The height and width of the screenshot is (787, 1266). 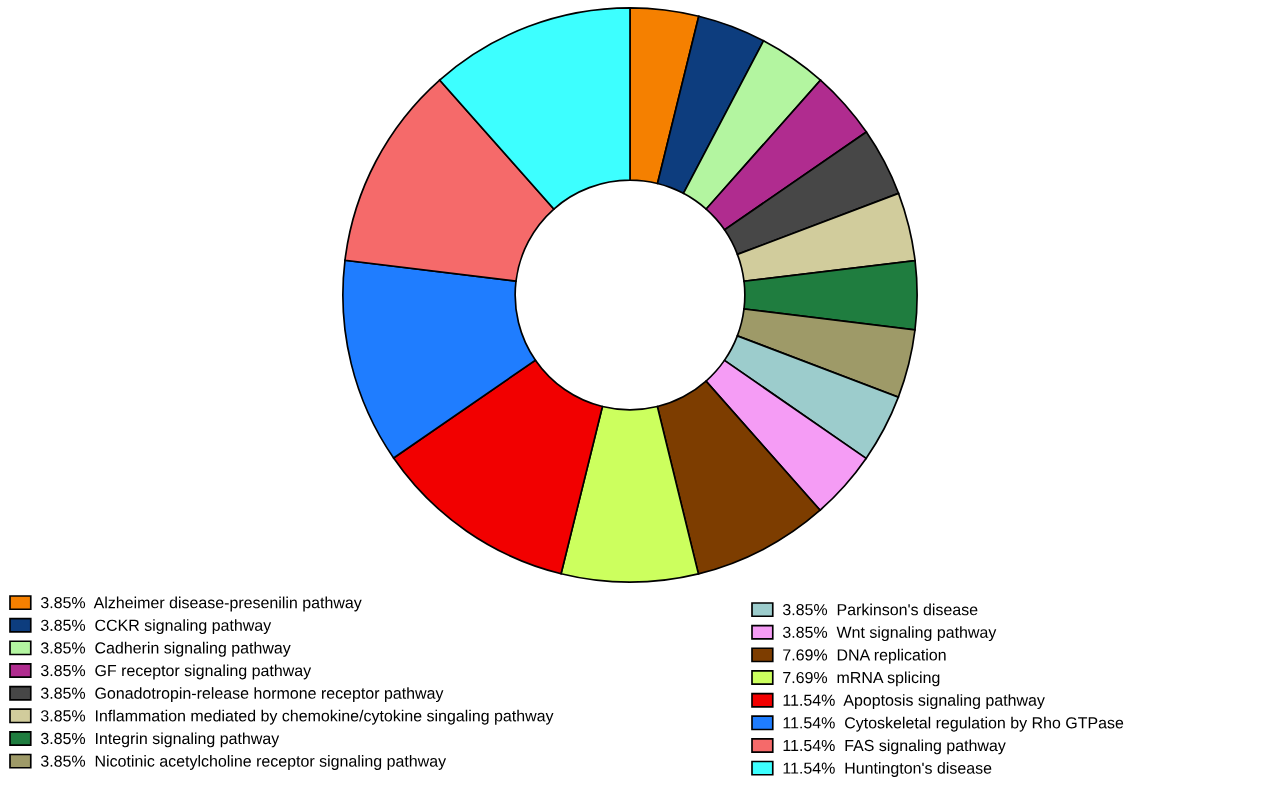 What do you see at coordinates (861, 679) in the screenshot?
I see `legend-label: 7.69% mRNA splicing` at bounding box center [861, 679].